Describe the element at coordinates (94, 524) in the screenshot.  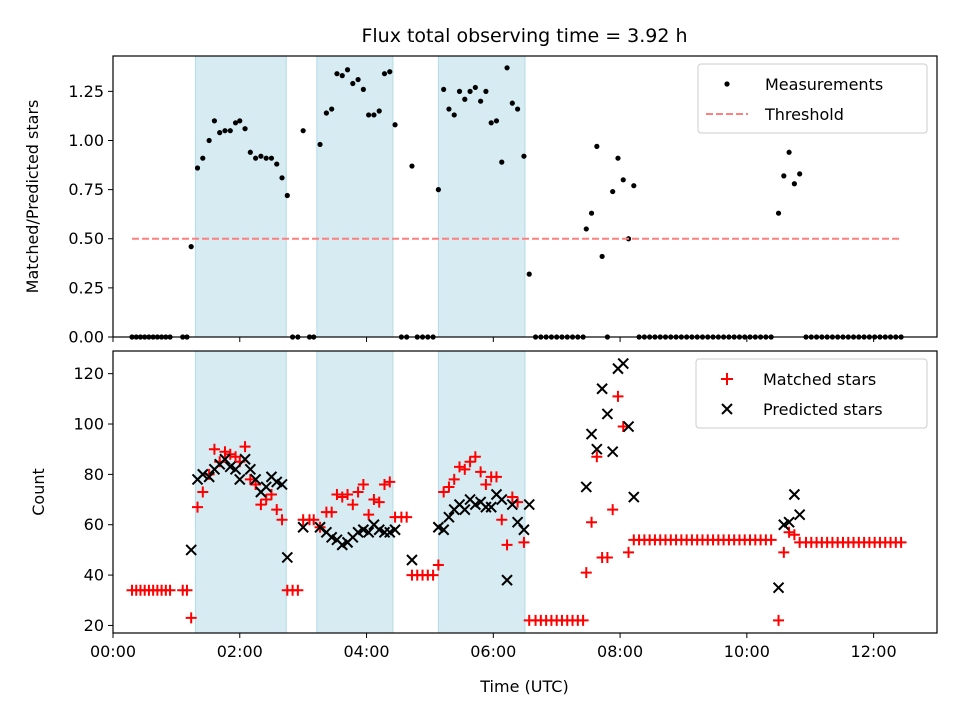
I see `y-tick-label: 60` at that location.